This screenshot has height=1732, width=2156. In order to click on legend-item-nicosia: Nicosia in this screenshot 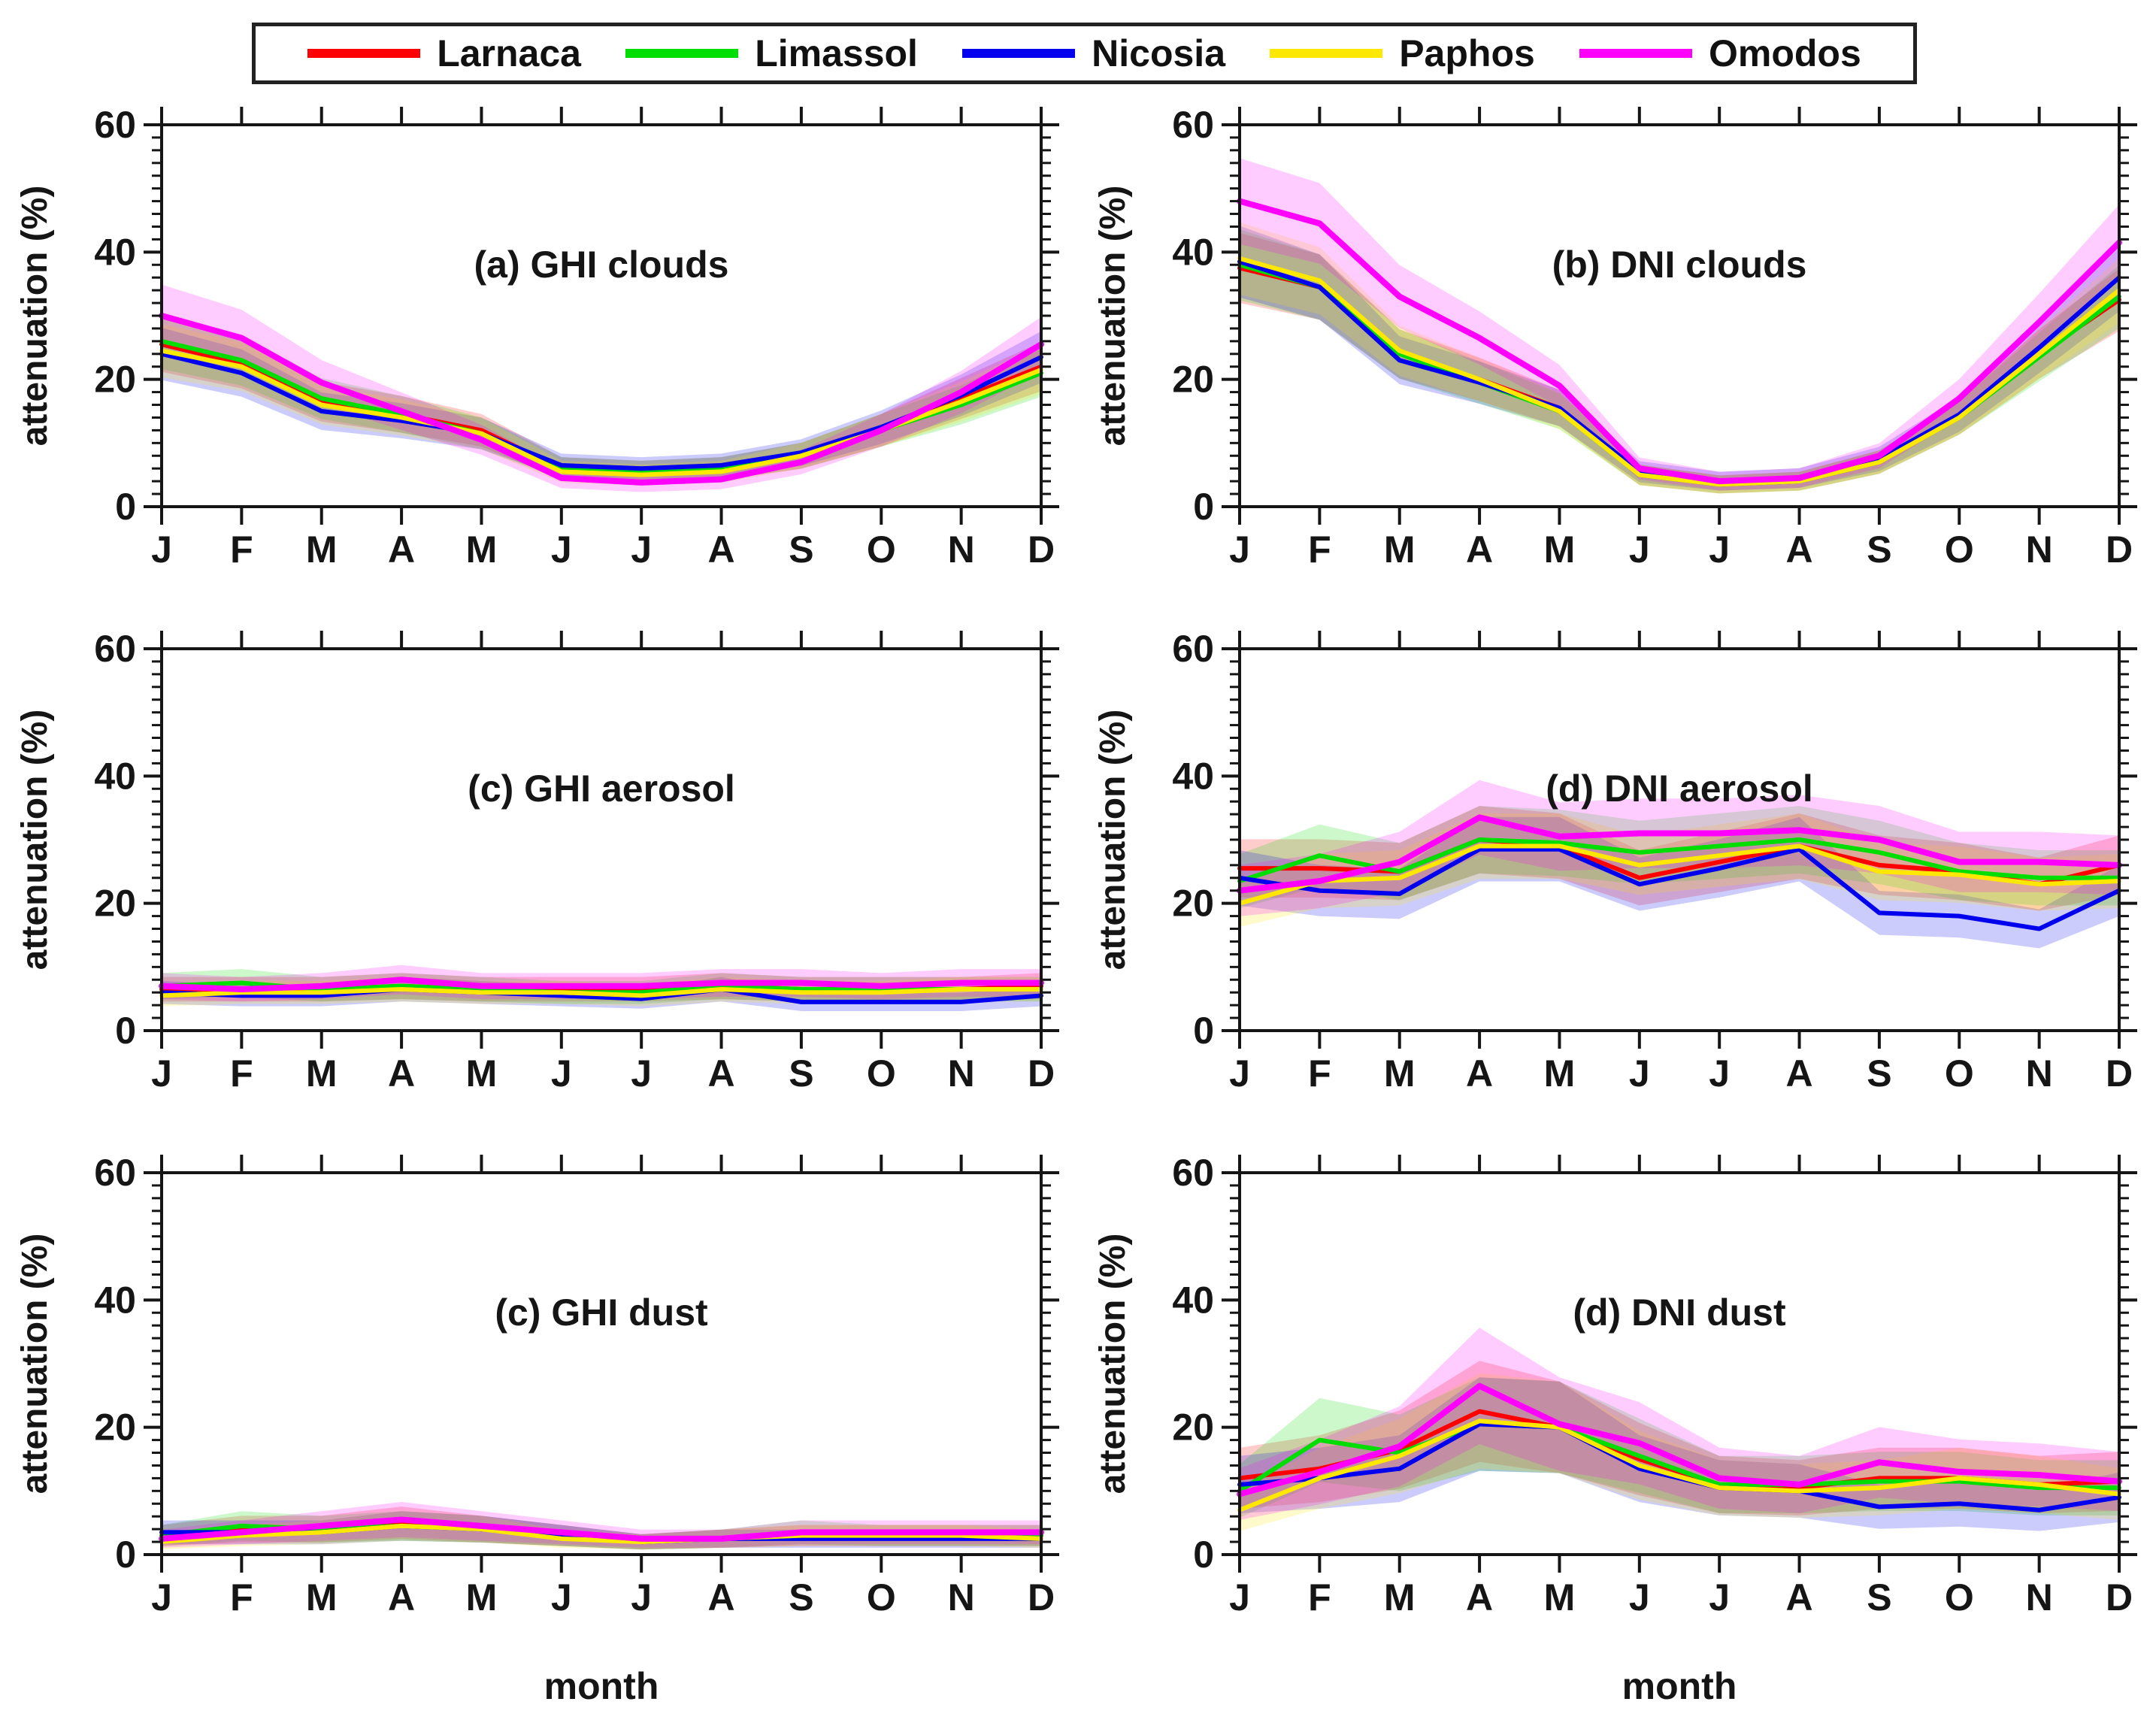, I will do `click(1093, 53)`.